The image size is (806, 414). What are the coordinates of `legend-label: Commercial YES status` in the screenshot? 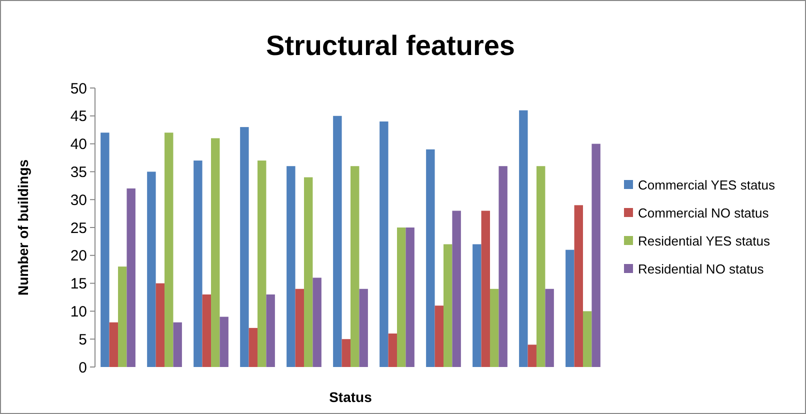 It's located at (707, 185).